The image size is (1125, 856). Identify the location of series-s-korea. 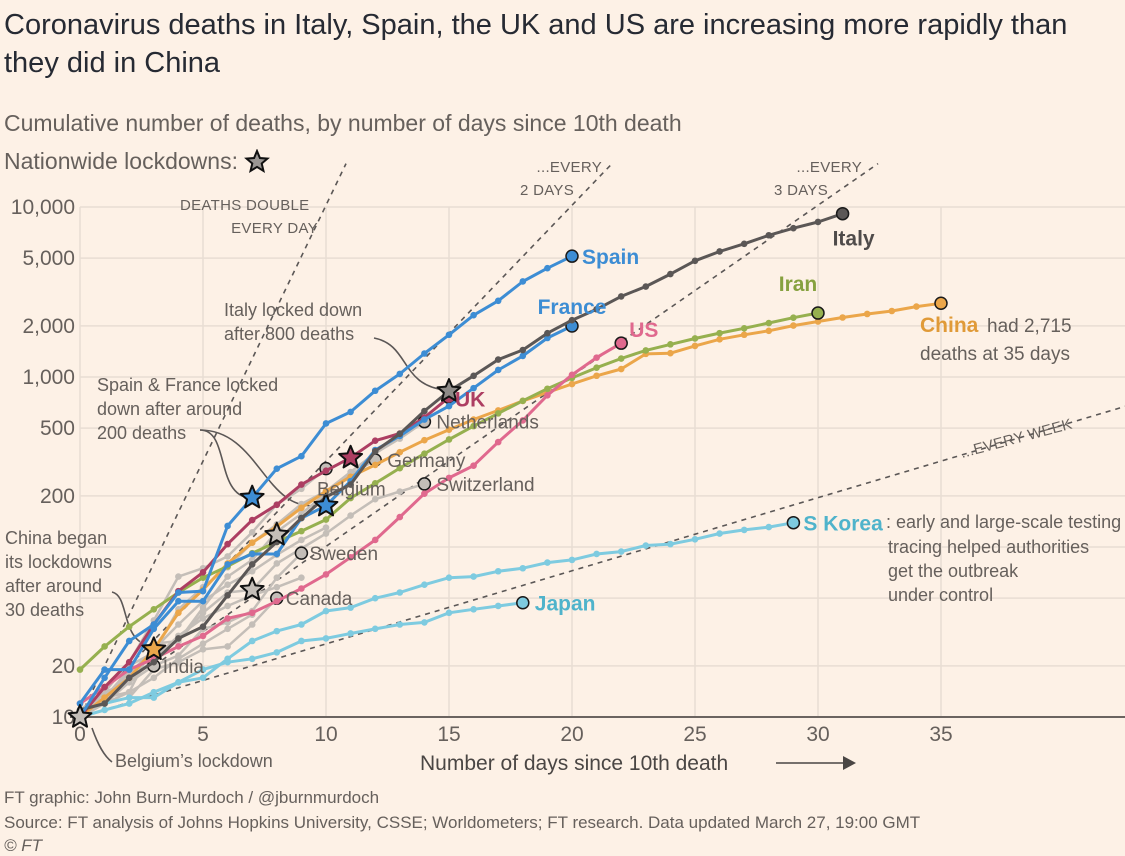
(438, 614).